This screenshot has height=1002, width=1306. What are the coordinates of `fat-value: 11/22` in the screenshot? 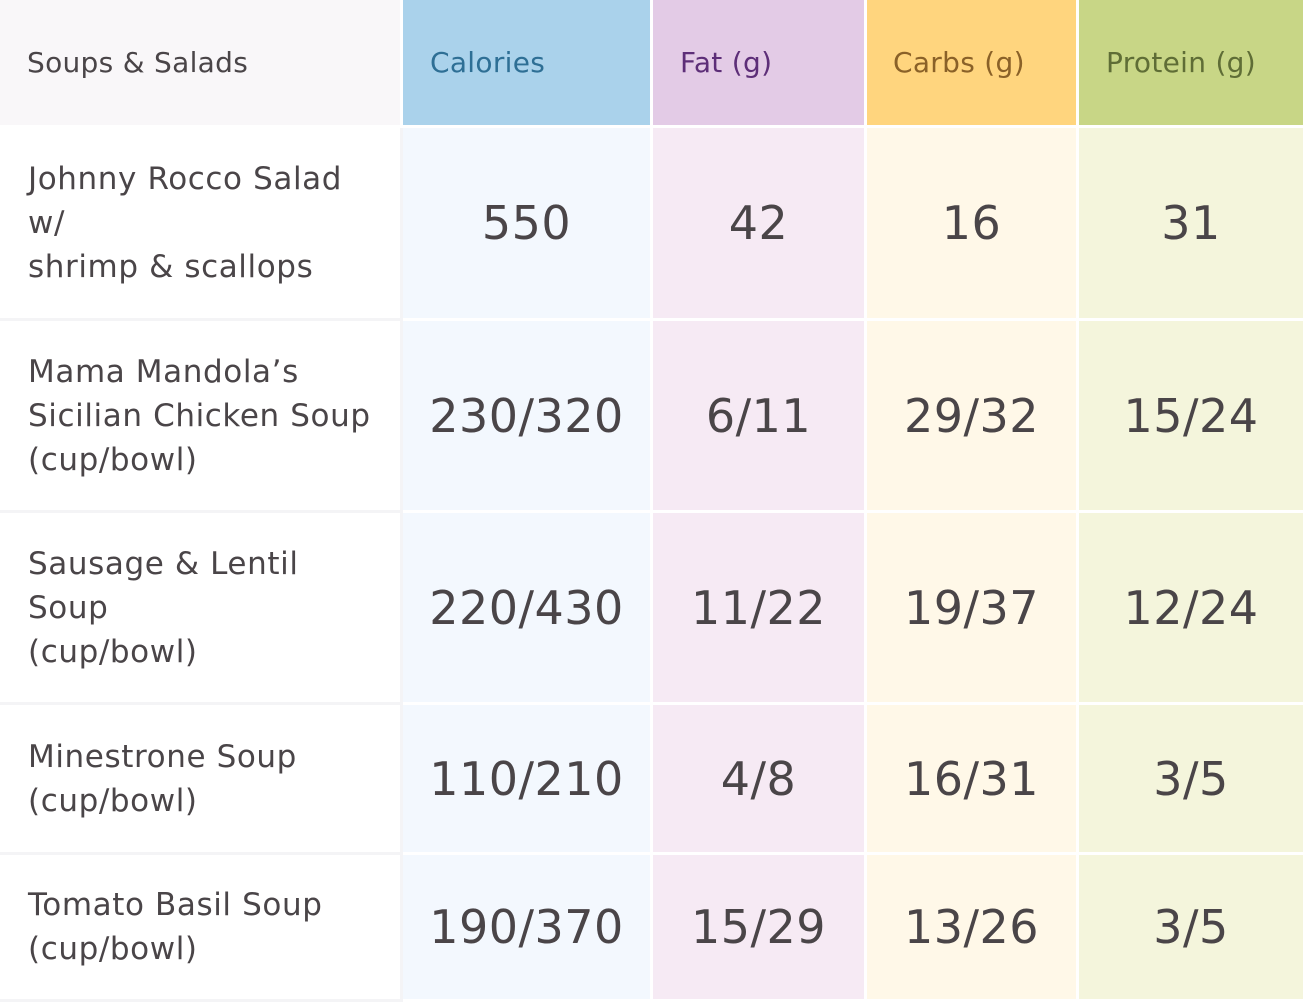 It's located at (760, 609).